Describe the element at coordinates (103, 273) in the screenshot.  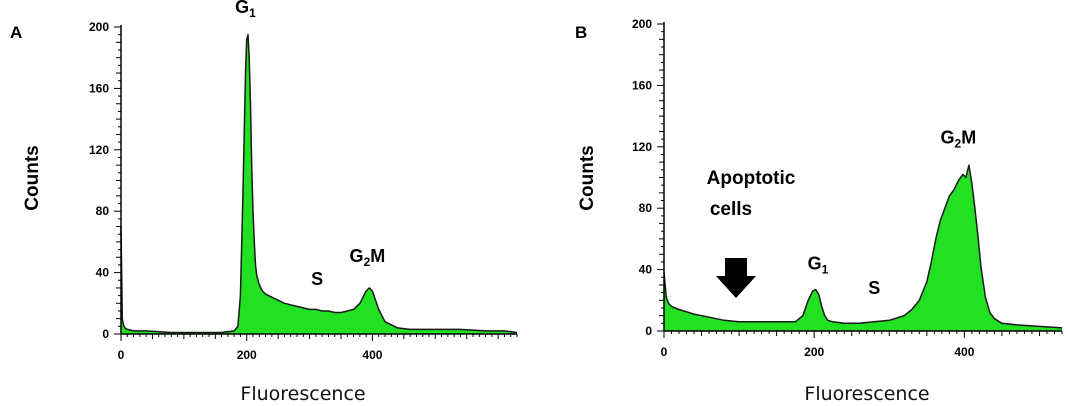
I see `panel-a-y-tick-label: 40` at that location.